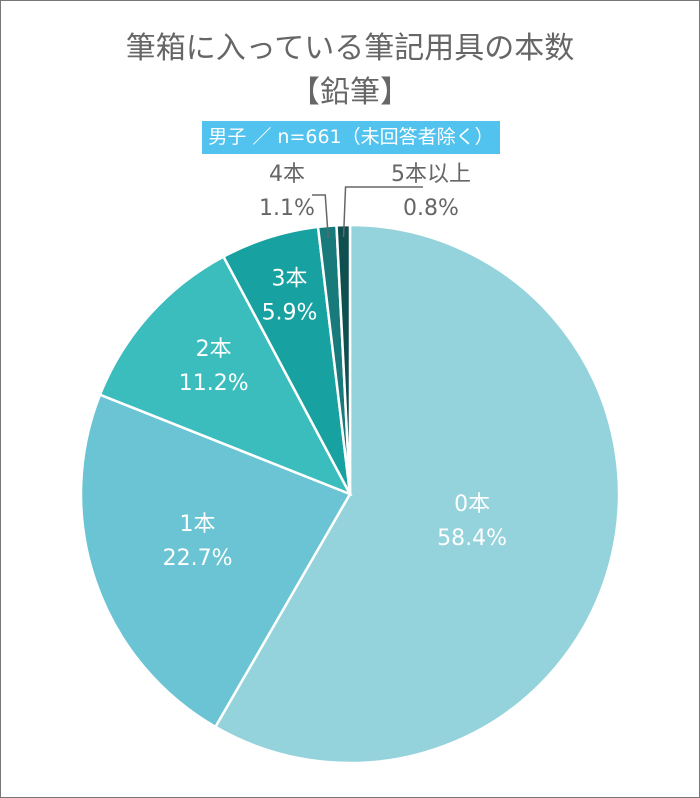 This screenshot has height=798, width=700. I want to click on slice-category-label: 0本, so click(472, 504).